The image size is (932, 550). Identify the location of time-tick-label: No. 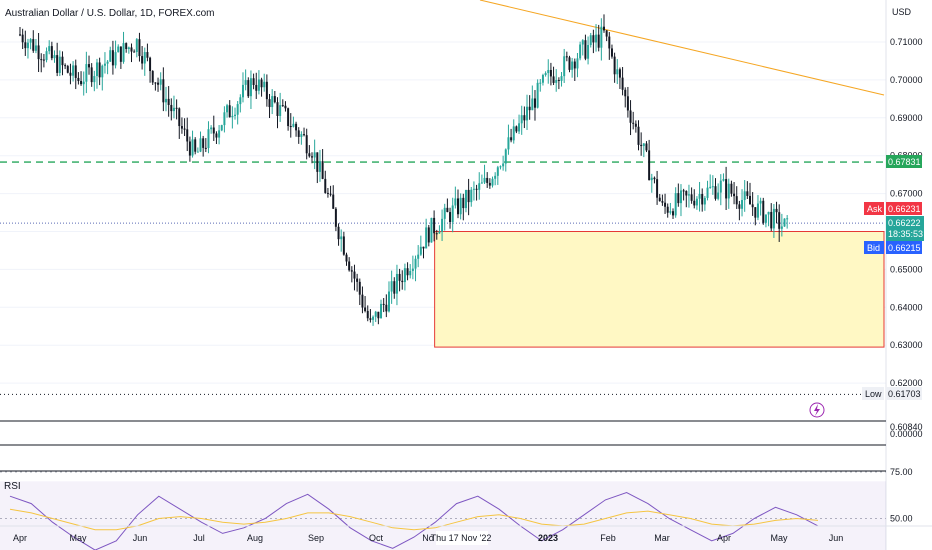
(428, 538).